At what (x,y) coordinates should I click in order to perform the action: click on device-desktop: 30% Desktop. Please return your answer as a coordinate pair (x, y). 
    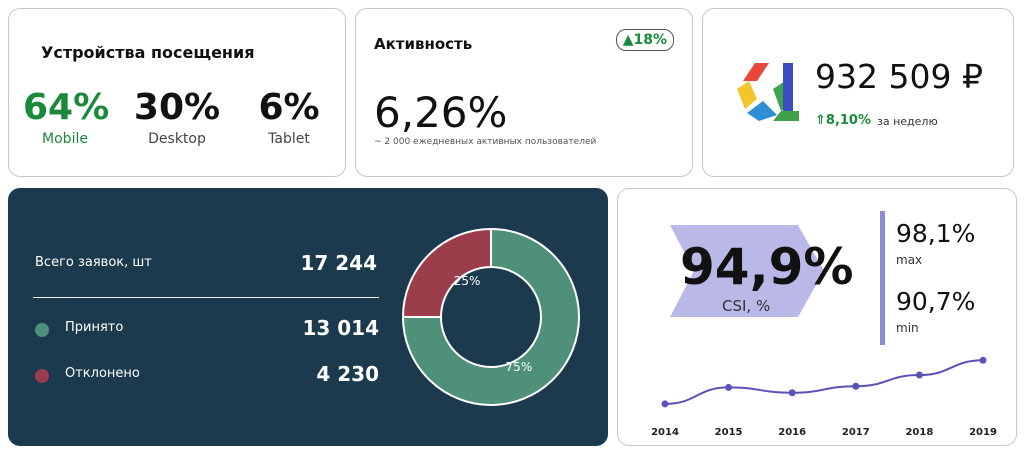
    Looking at the image, I should click on (177, 117).